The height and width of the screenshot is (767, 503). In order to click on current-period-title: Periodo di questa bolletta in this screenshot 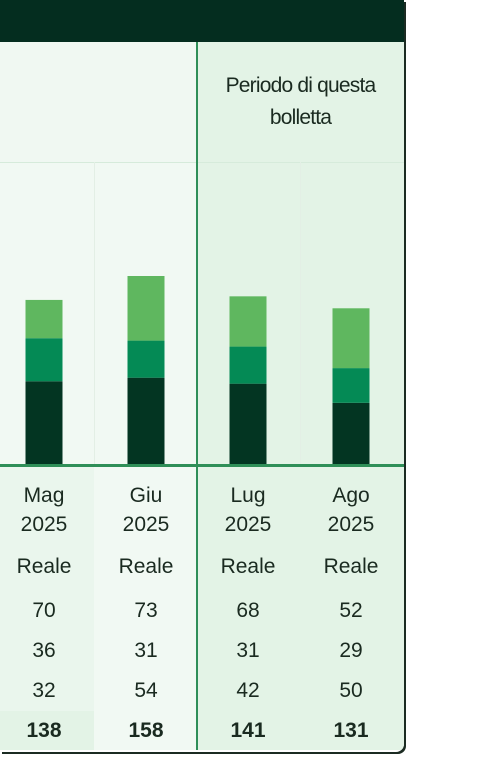, I will do `click(301, 101)`.